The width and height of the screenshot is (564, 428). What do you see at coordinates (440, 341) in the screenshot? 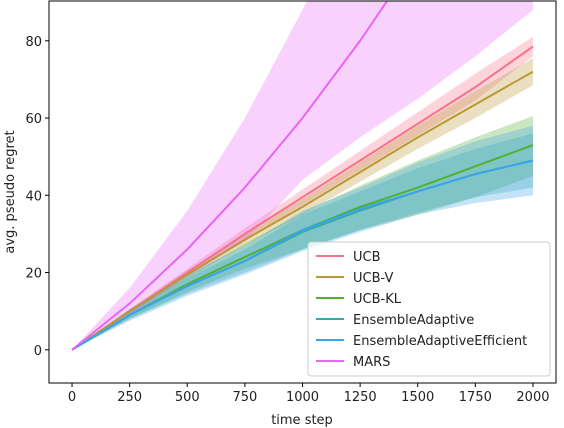
I see `legend-label: EnsembleAdaptiveEfficient` at bounding box center [440, 341].